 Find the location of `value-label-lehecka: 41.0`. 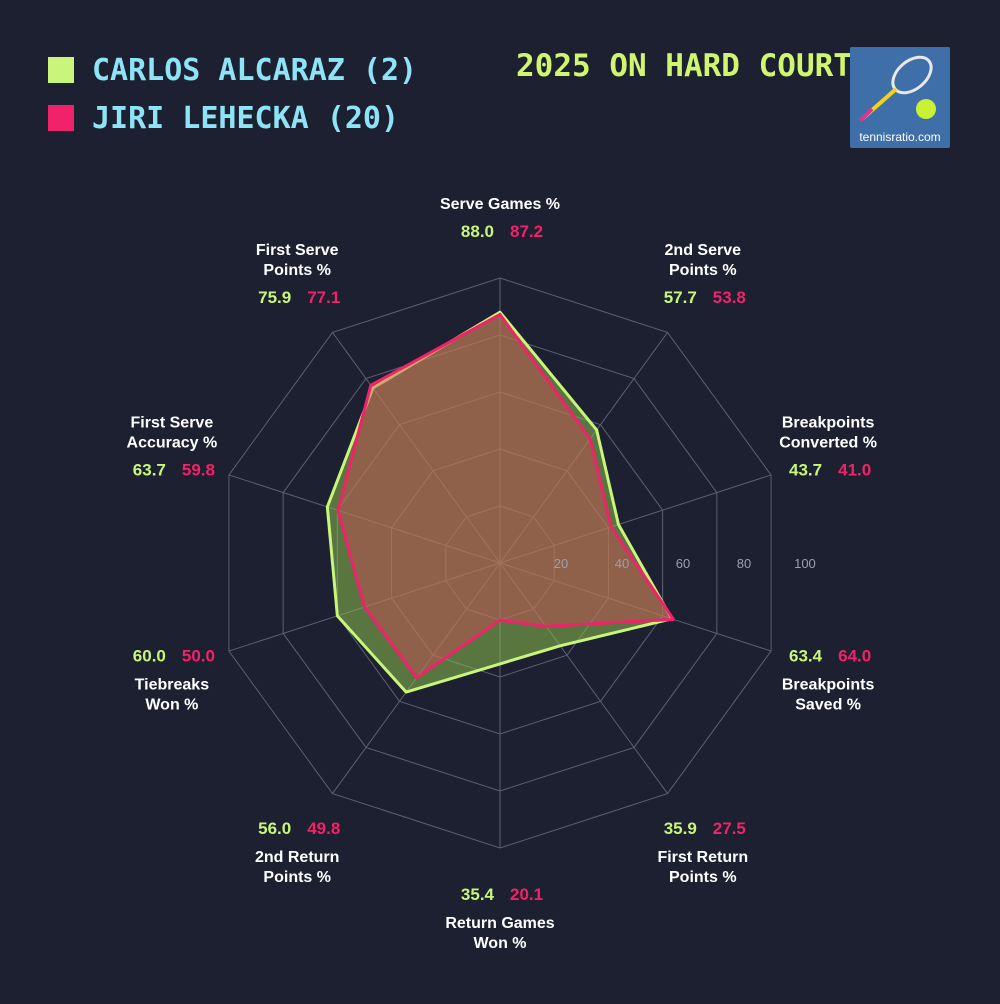

value-label-lehecka: 41.0 is located at coordinates (854, 469).